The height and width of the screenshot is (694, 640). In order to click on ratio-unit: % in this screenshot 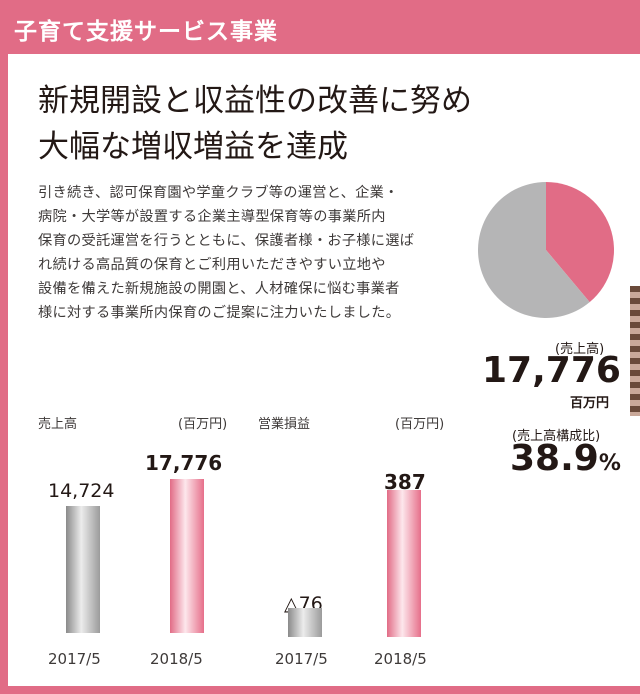, I will do `click(609, 463)`.